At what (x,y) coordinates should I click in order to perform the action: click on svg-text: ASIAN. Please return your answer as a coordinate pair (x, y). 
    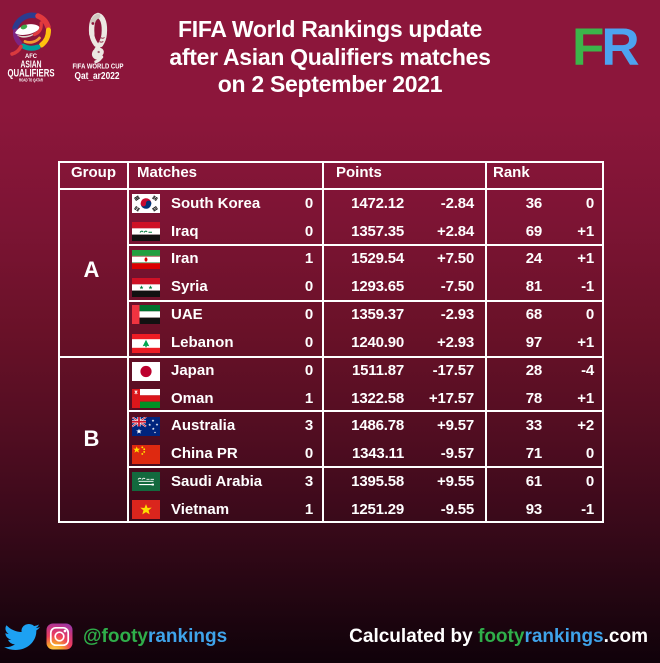
    Looking at the image, I should click on (31, 65).